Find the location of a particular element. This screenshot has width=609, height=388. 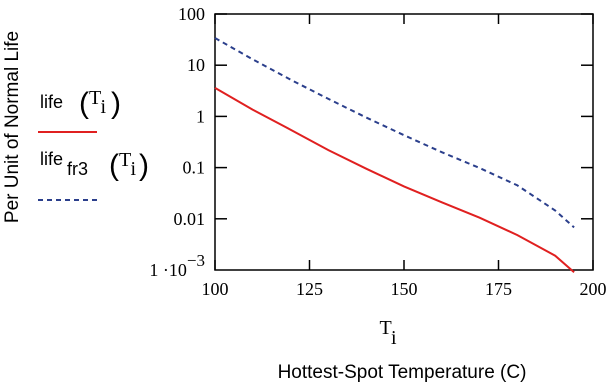

legend-fr3-paren-open: ( is located at coordinates (114, 165).